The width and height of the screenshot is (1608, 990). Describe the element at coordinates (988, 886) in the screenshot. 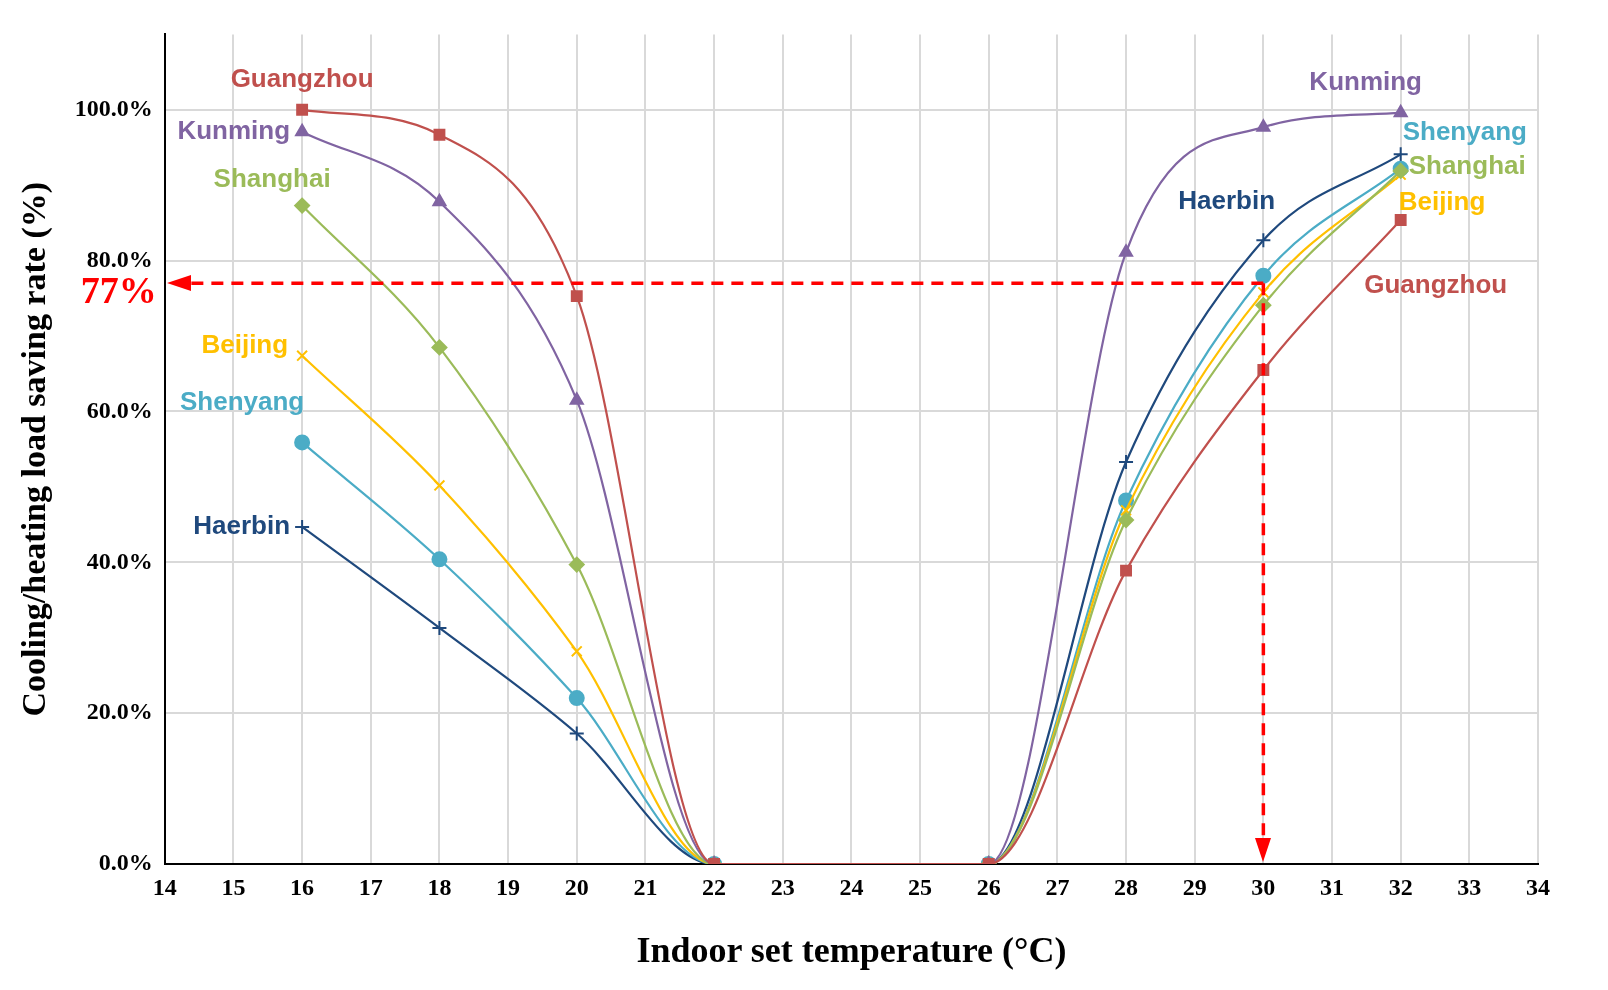

I see `x-tick-label: 26` at that location.